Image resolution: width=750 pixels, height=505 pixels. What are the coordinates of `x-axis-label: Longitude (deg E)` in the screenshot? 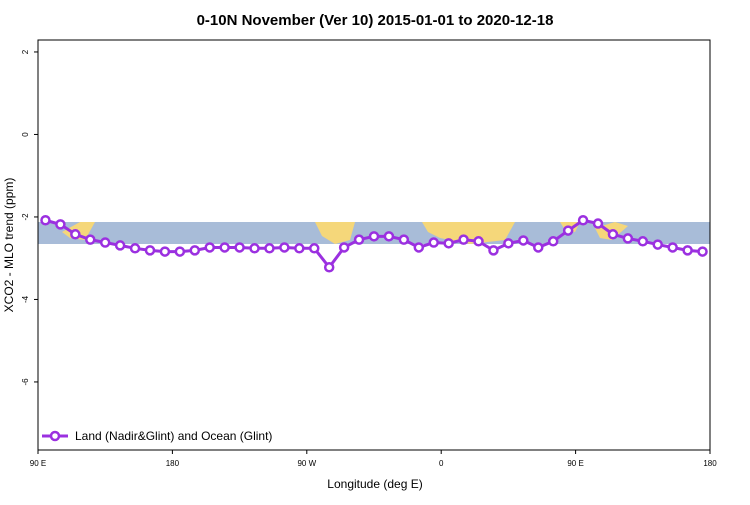 It's located at (374, 484).